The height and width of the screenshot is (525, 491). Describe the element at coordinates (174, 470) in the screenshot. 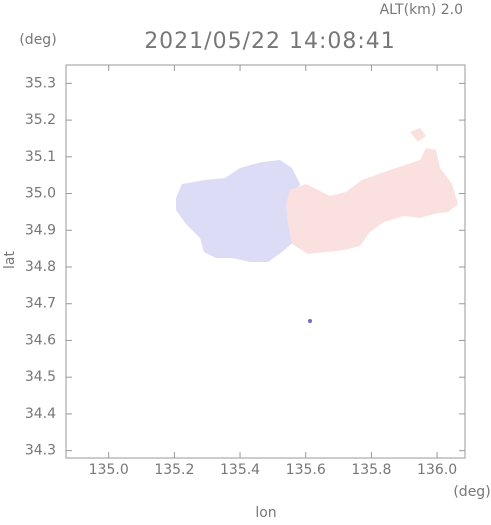

I see `x-tick-label: 135.2` at that location.